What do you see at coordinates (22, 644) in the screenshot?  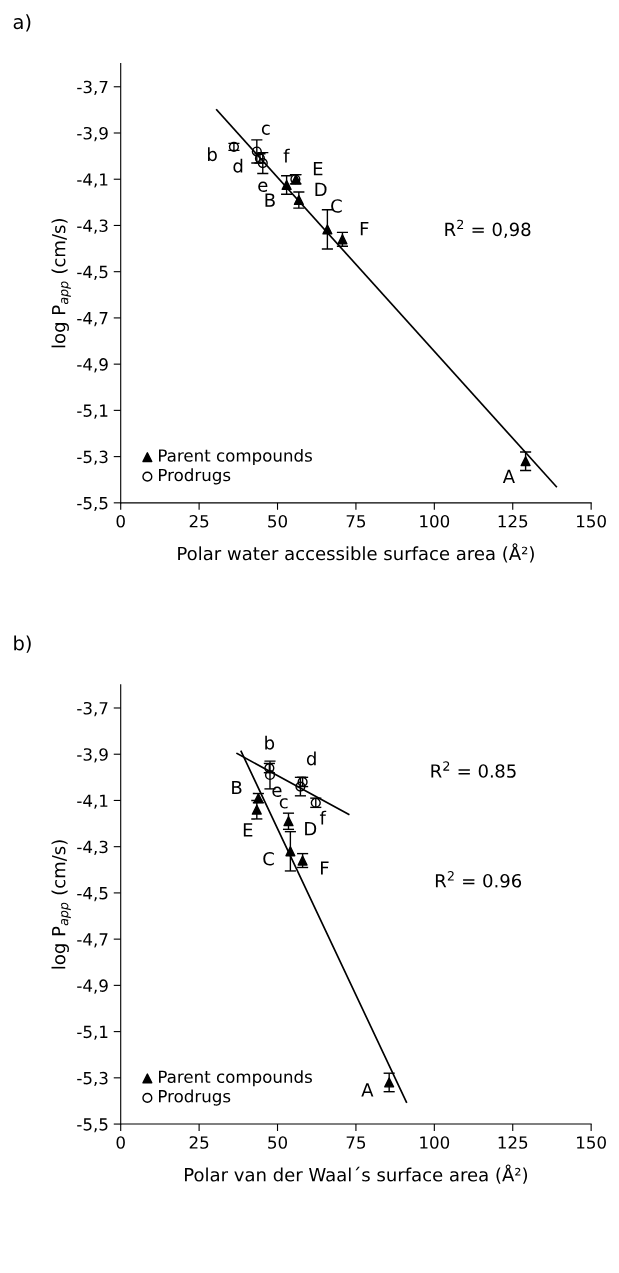 I see `chart-title: b)` at bounding box center [22, 644].